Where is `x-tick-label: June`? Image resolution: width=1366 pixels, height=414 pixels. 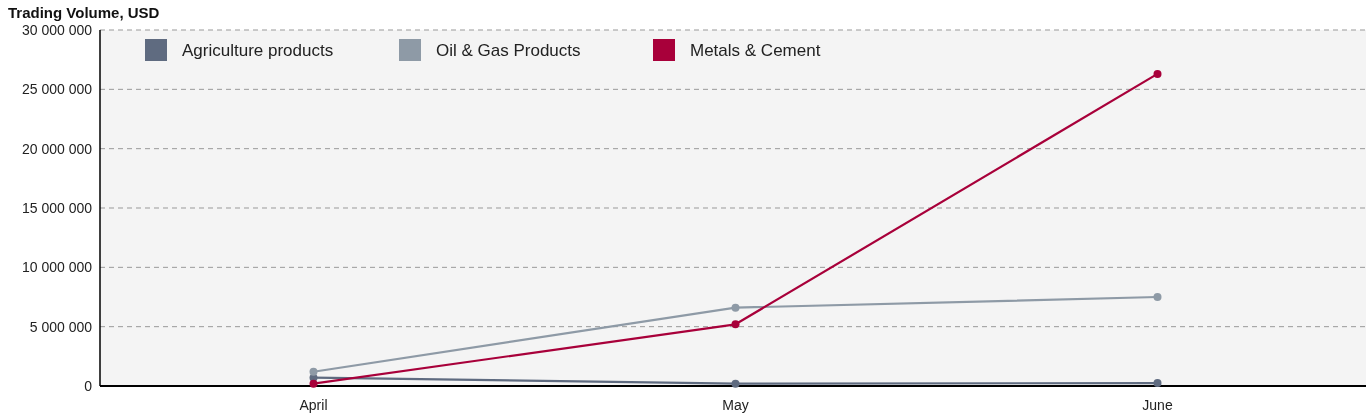
x-tick-label: June is located at coordinates (1157, 405).